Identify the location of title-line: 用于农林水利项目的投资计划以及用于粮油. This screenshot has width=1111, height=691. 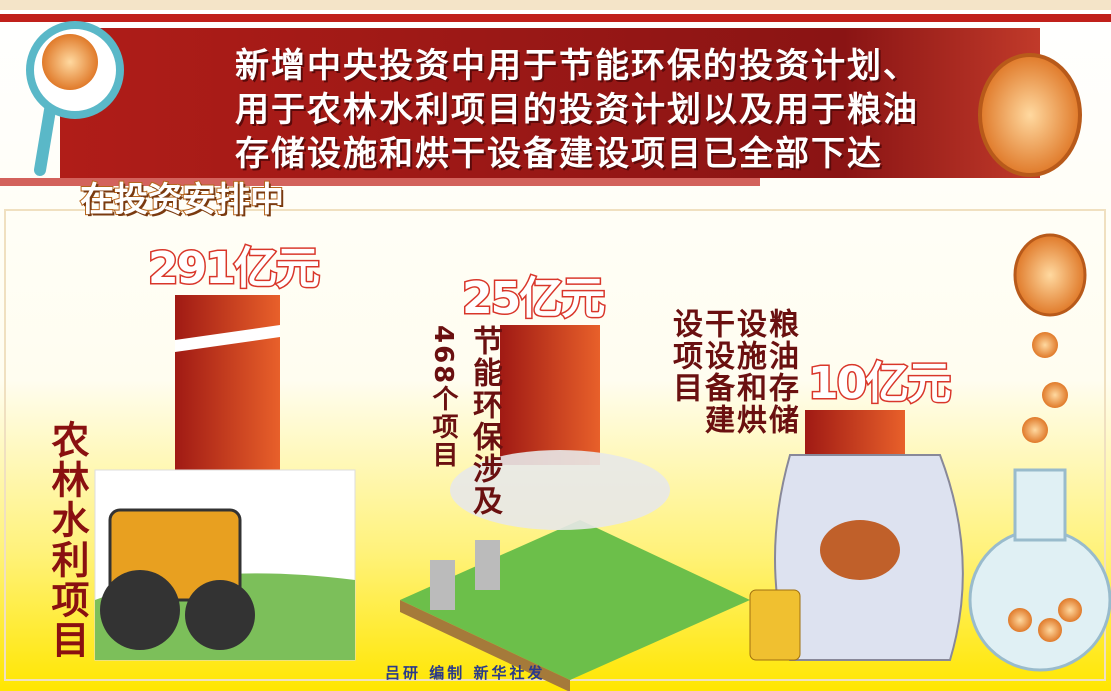
(577, 110).